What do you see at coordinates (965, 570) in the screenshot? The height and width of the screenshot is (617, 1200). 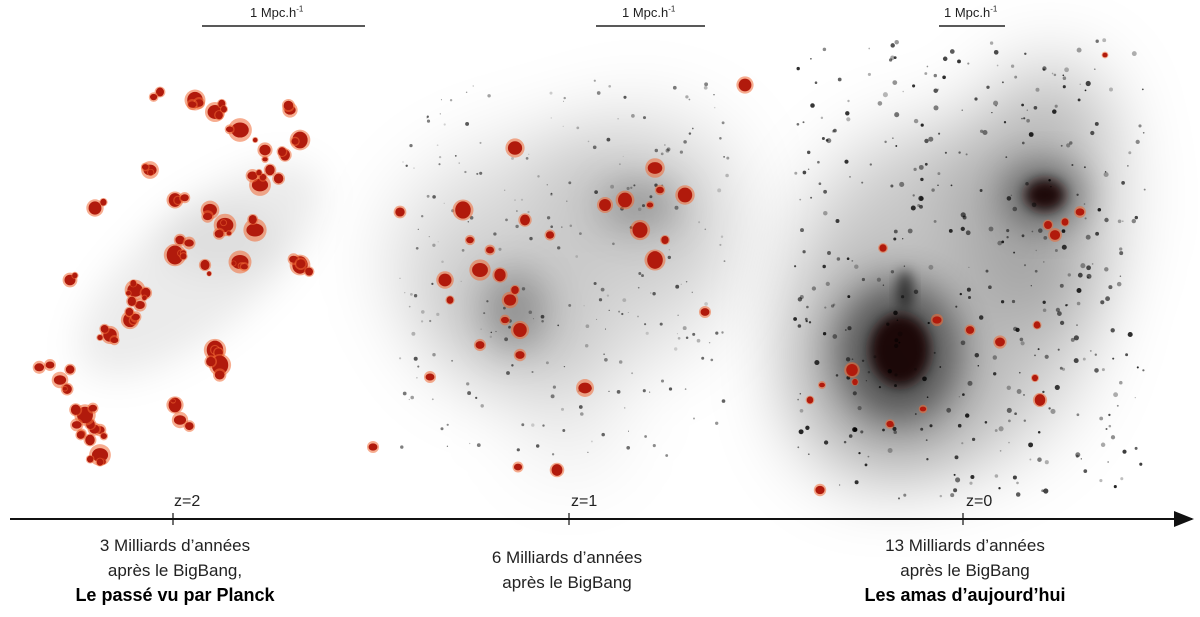 I see `caption-z0-line2: après le BigBang` at bounding box center [965, 570].